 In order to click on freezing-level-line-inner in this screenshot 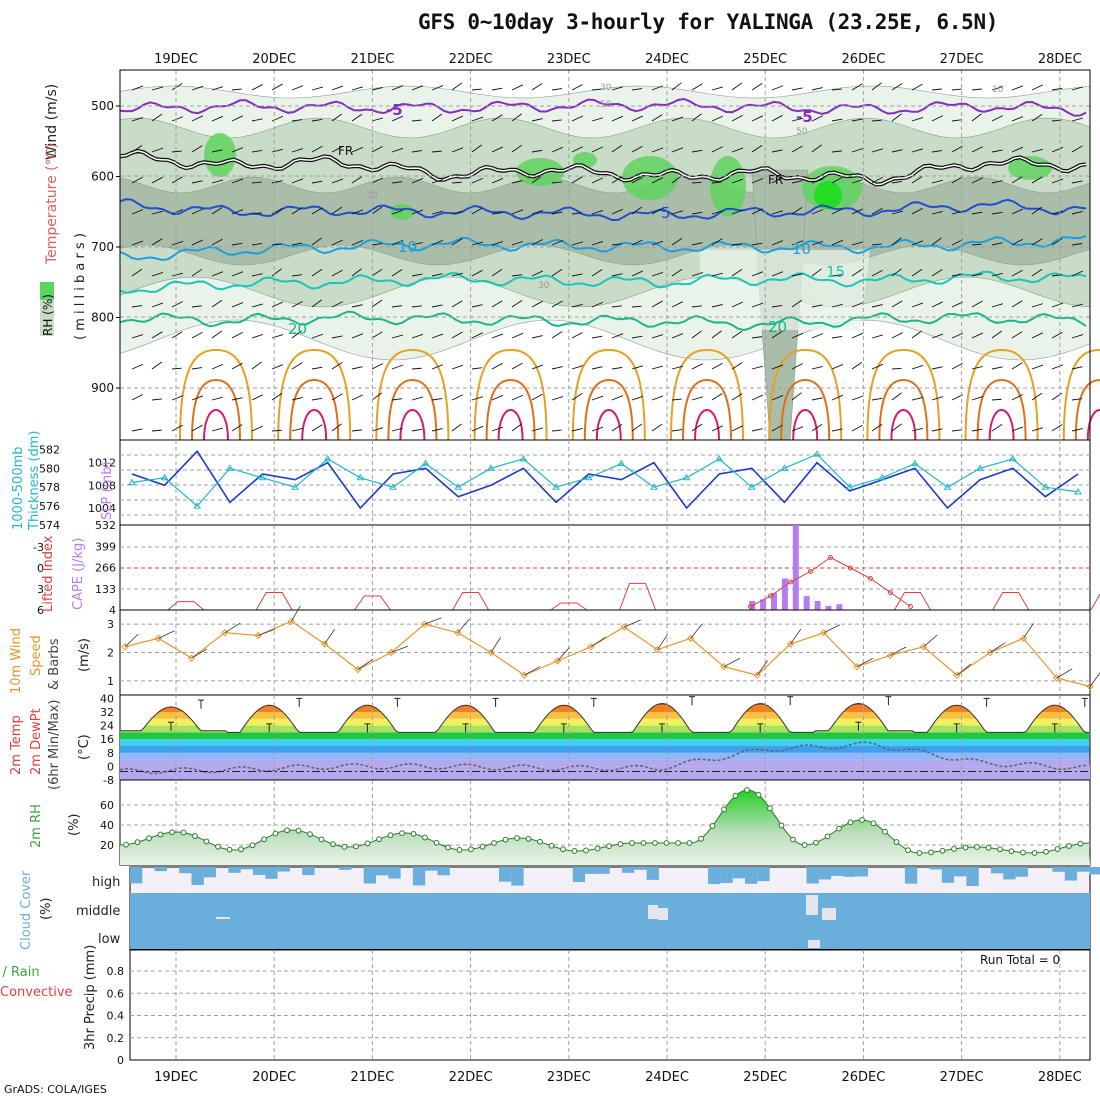, I will do `click(603, 168)`.